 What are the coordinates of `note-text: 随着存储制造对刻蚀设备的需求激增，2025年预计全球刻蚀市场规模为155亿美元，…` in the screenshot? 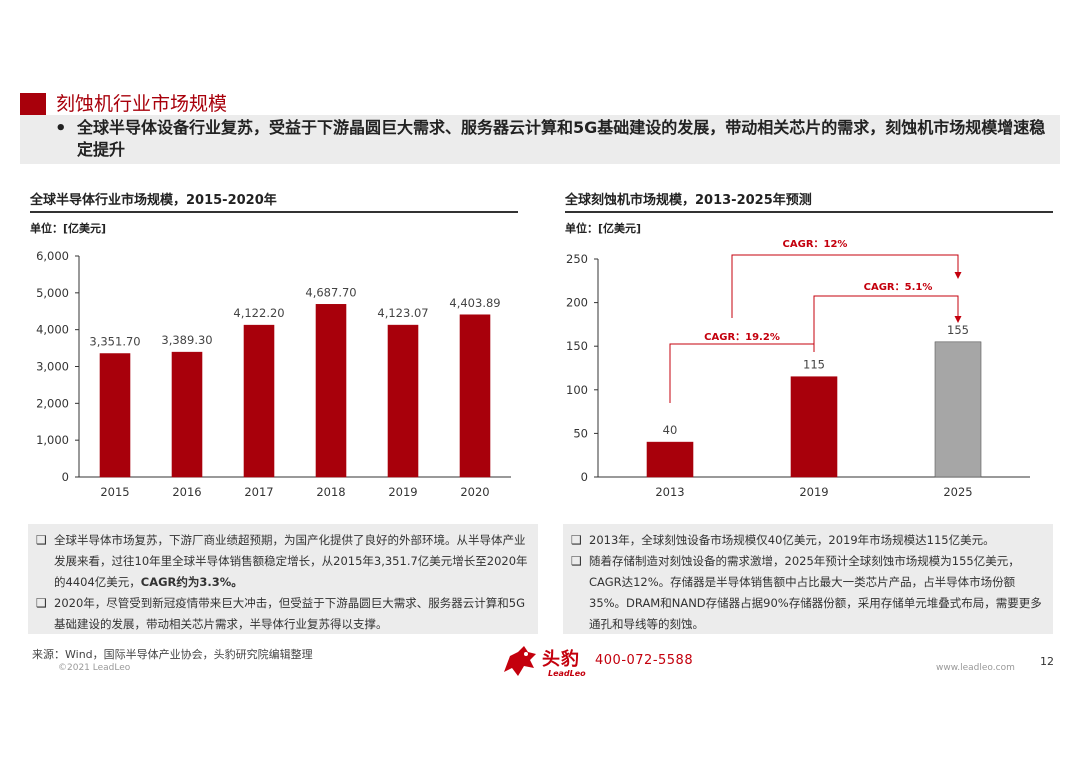 It's located at (815, 592).